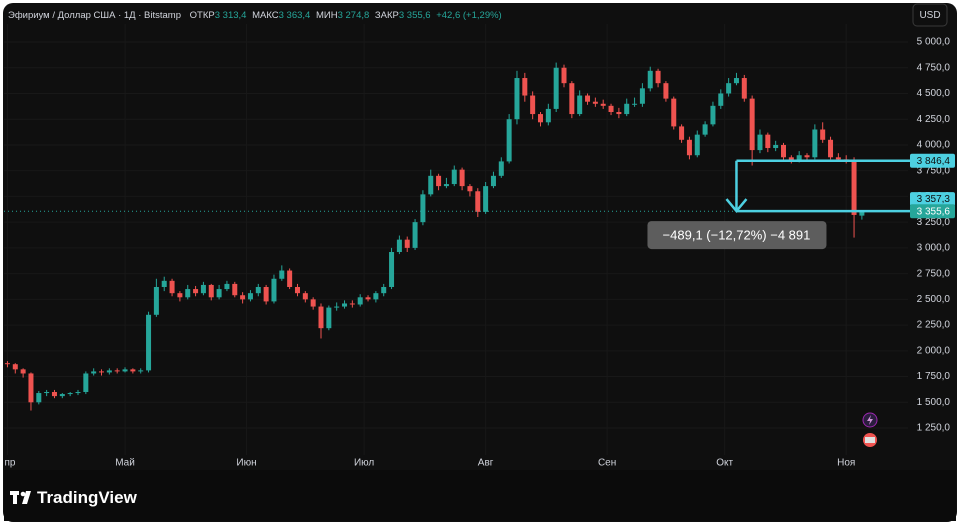  Describe the element at coordinates (934, 222) in the screenshot. I see `y-tick-label: 3 250,0` at that location.